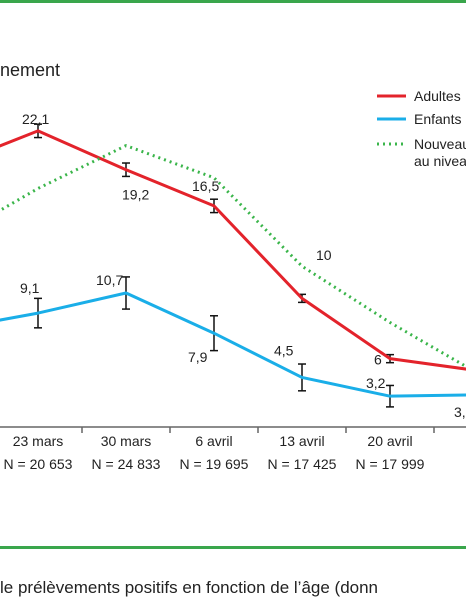 The width and height of the screenshot is (466, 600). What do you see at coordinates (302, 464) in the screenshot?
I see `x-tick-sample-size: N = 17 425` at bounding box center [302, 464].